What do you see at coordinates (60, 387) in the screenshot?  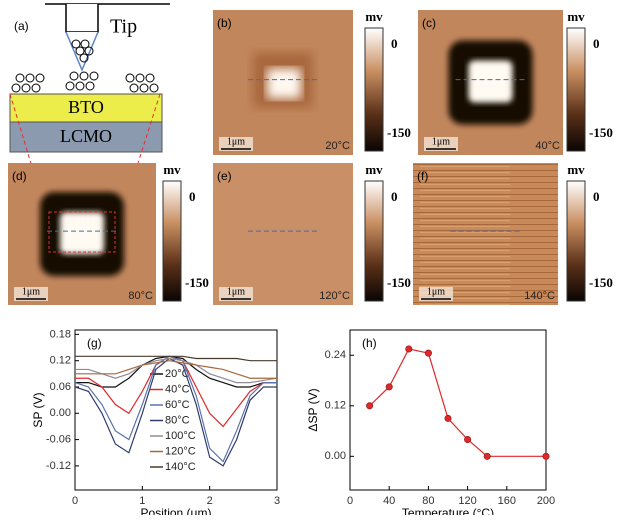 I see `y-tick-label: 0.06` at bounding box center [60, 387].